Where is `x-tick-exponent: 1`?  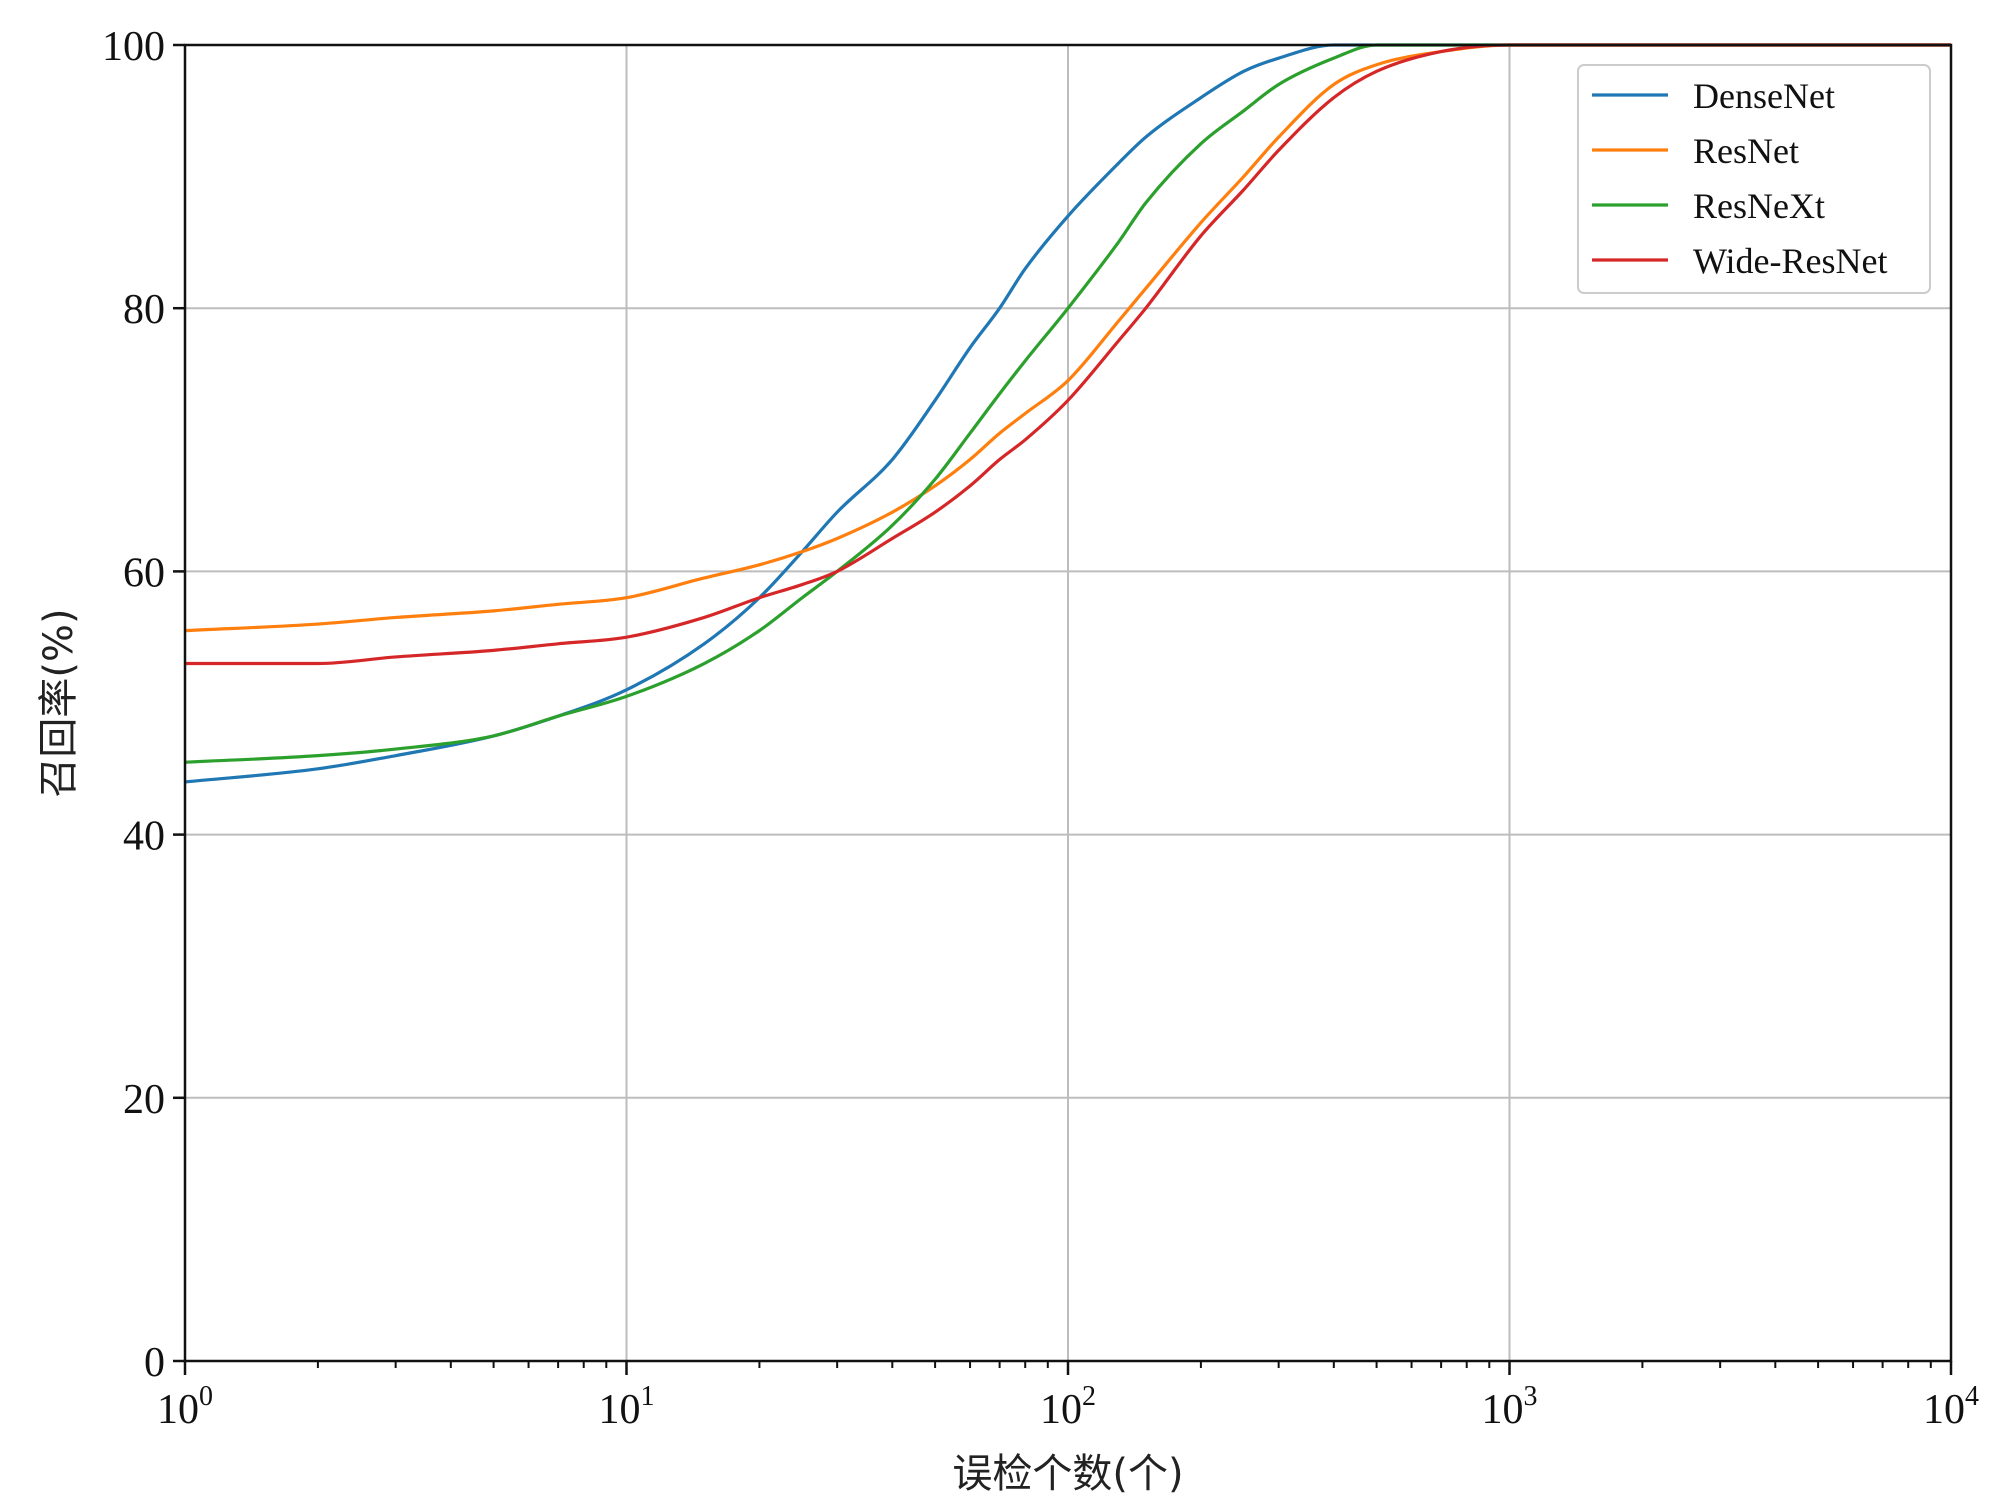
x-tick-exponent: 1 is located at coordinates (648, 1396).